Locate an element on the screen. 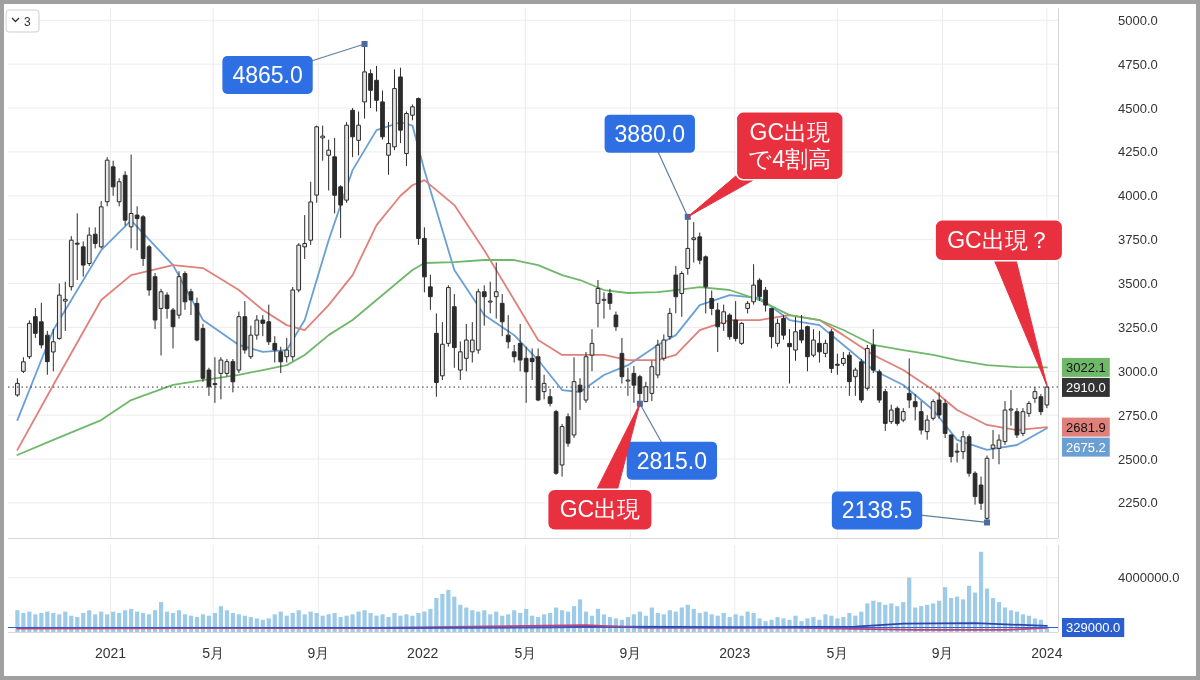 The image size is (1200, 680). text: 2138.5 is located at coordinates (877, 510).